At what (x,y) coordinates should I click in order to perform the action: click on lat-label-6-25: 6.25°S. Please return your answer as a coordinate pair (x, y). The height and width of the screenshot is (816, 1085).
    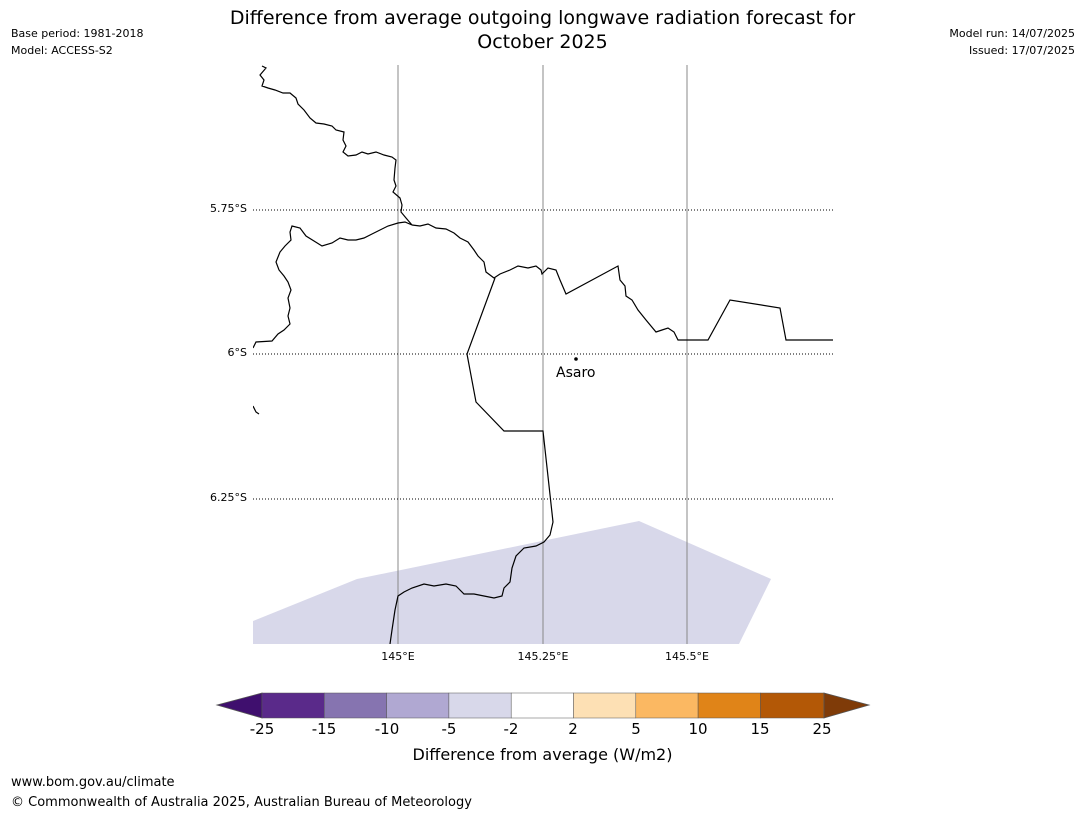
    Looking at the image, I should click on (228, 497).